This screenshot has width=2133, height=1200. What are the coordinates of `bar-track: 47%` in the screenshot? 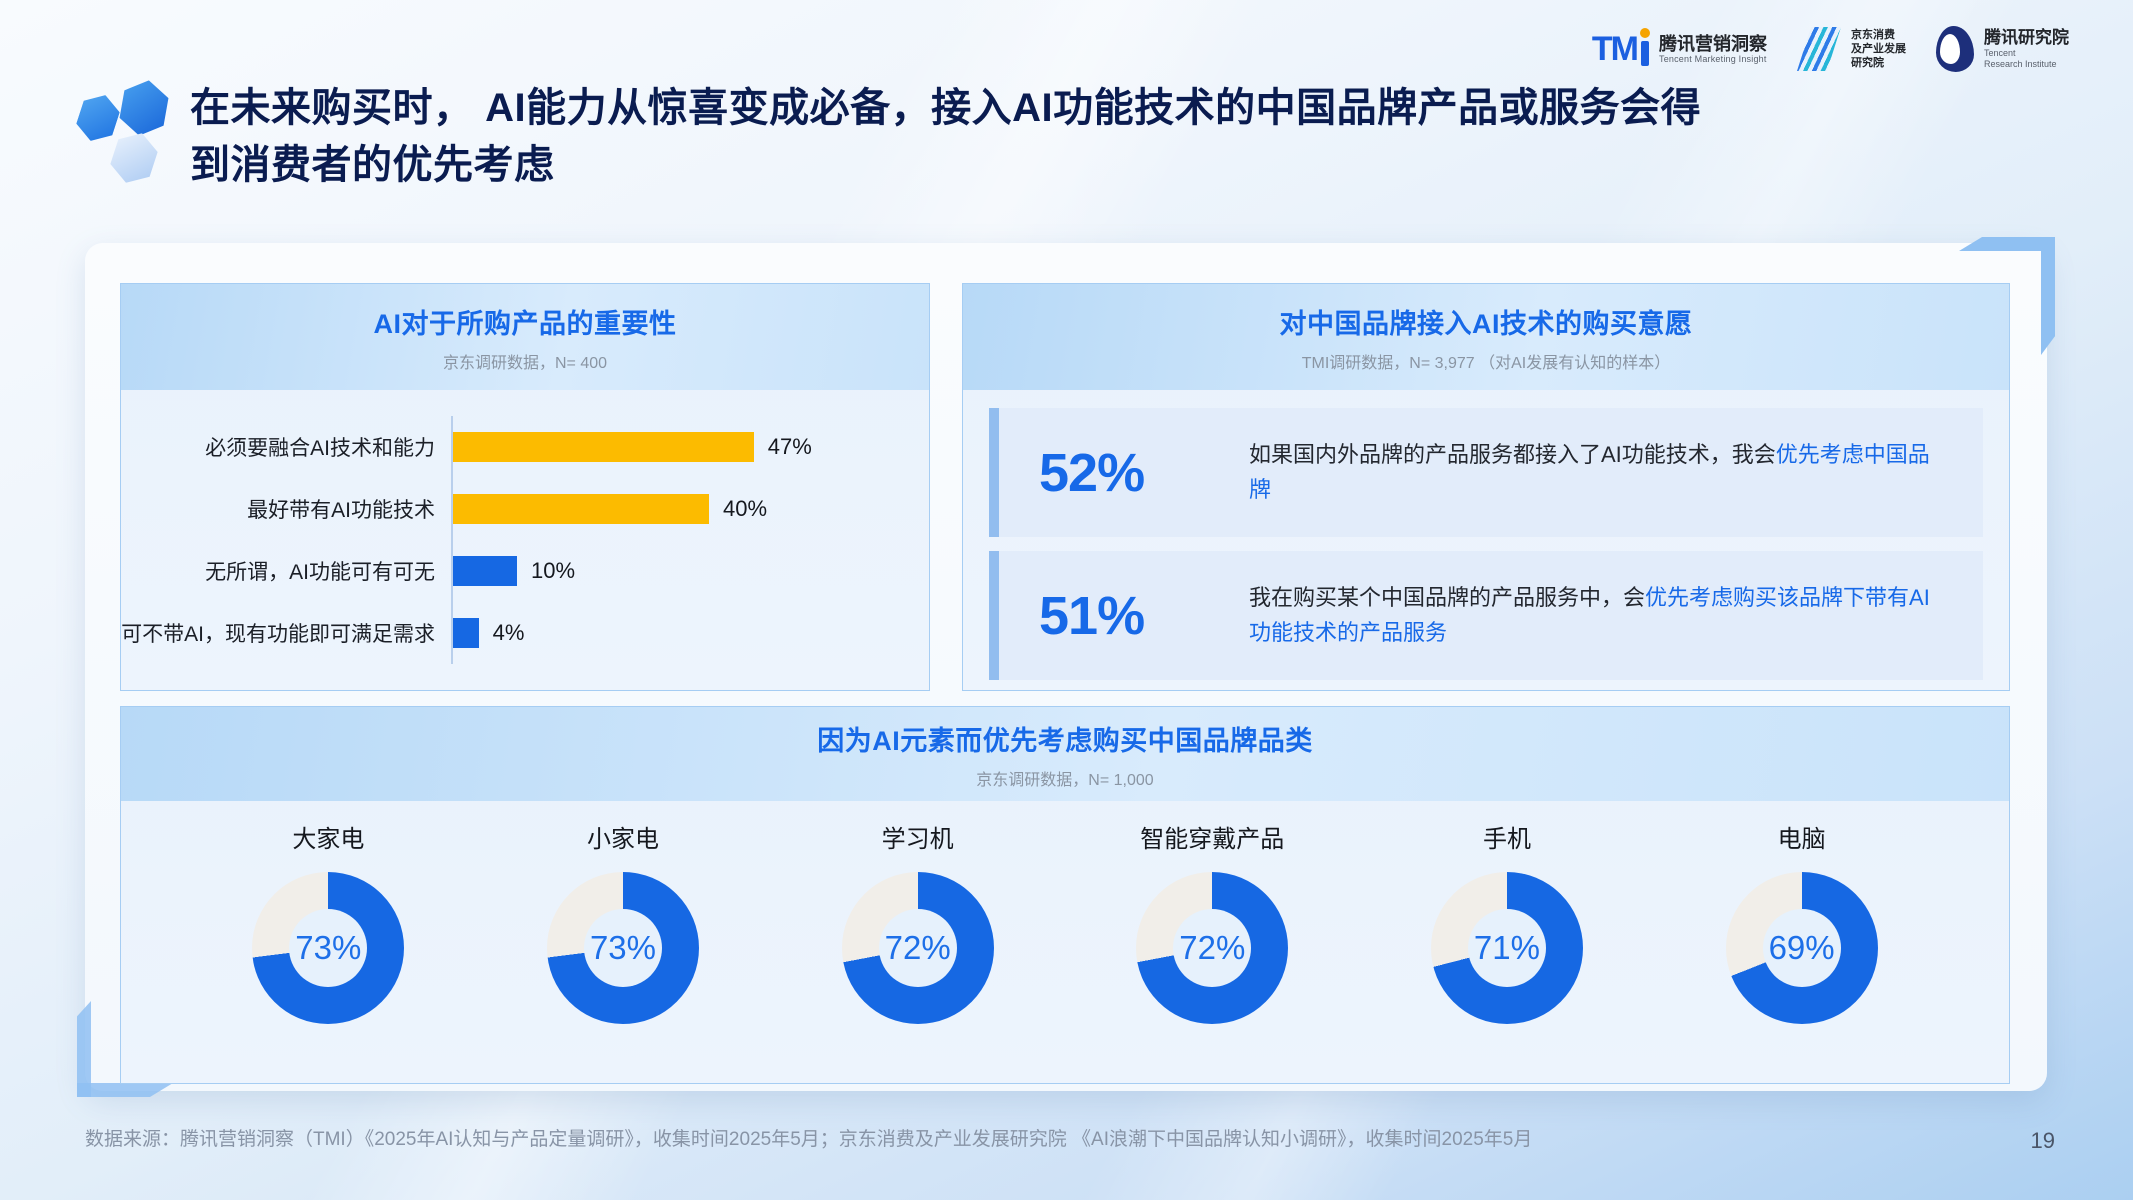 It's located at (690, 447).